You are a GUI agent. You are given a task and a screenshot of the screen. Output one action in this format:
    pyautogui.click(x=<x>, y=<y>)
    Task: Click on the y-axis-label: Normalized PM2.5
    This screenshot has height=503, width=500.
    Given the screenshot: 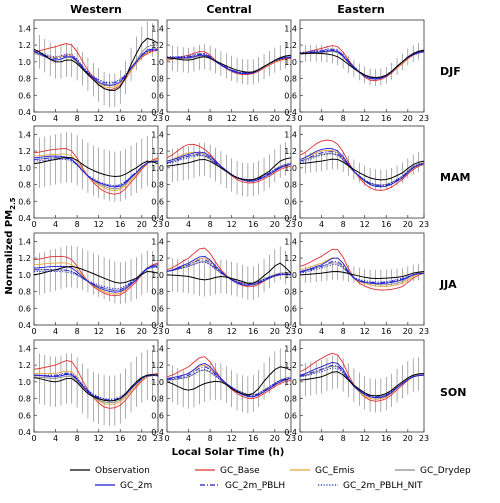 What is the action you would take?
    pyautogui.click(x=10, y=245)
    